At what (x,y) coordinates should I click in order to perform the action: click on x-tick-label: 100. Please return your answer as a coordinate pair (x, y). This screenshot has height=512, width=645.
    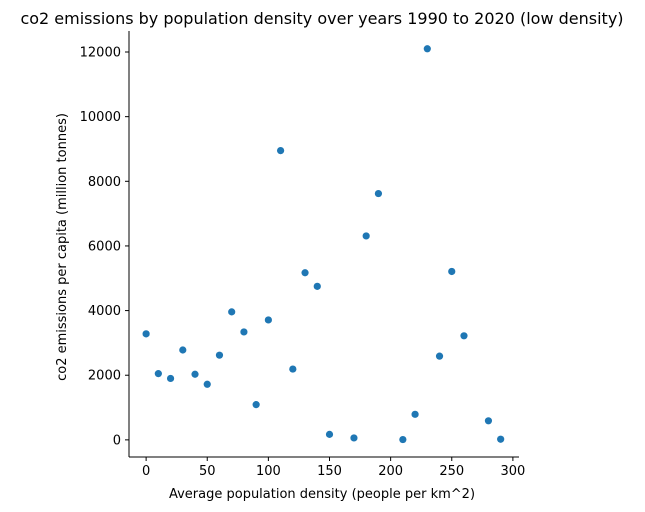
    Looking at the image, I should click on (268, 471).